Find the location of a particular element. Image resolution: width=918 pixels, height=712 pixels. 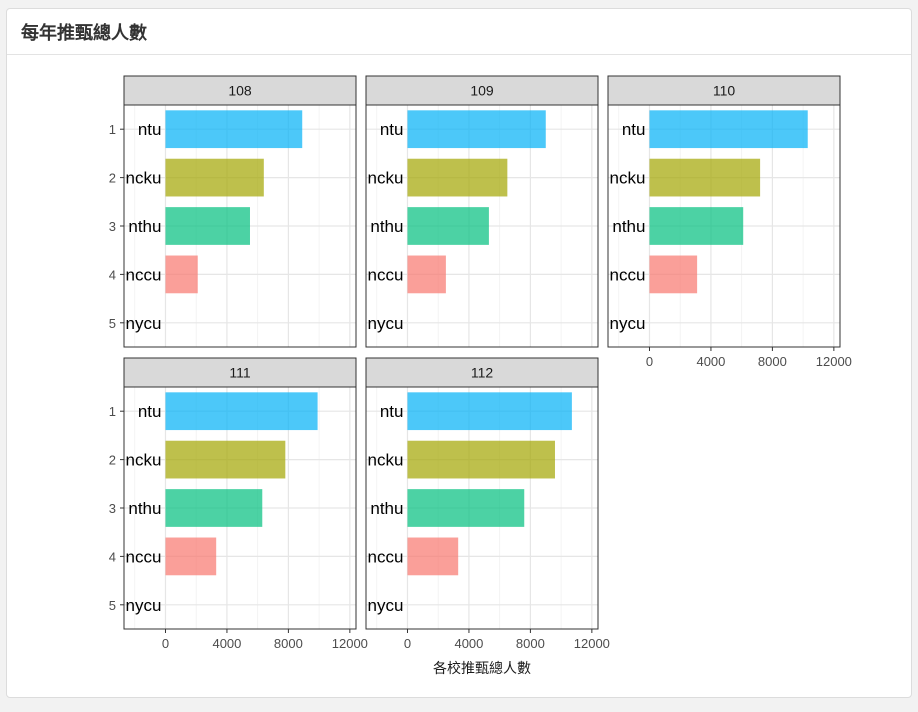

facet-strip-label: 111 is located at coordinates (239, 373).